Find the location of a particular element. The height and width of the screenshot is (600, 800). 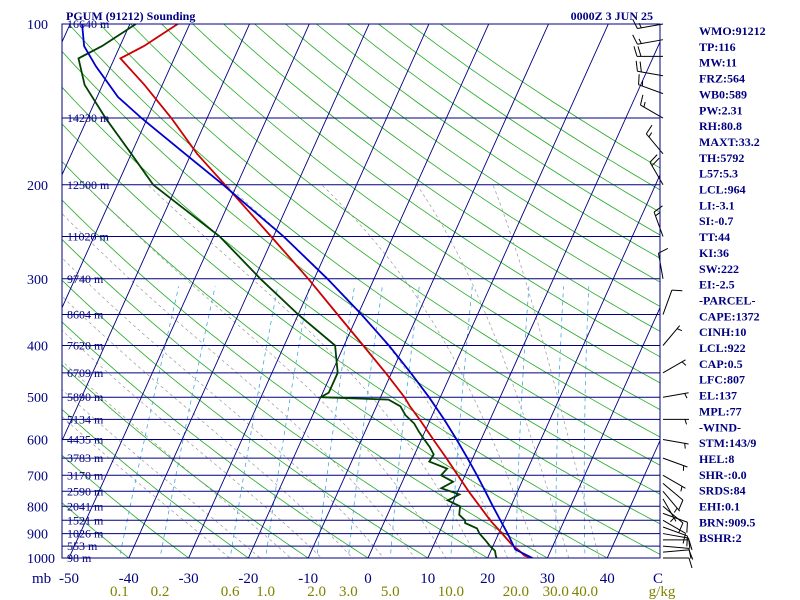

stat-line: LCL:964 is located at coordinates (722, 190).